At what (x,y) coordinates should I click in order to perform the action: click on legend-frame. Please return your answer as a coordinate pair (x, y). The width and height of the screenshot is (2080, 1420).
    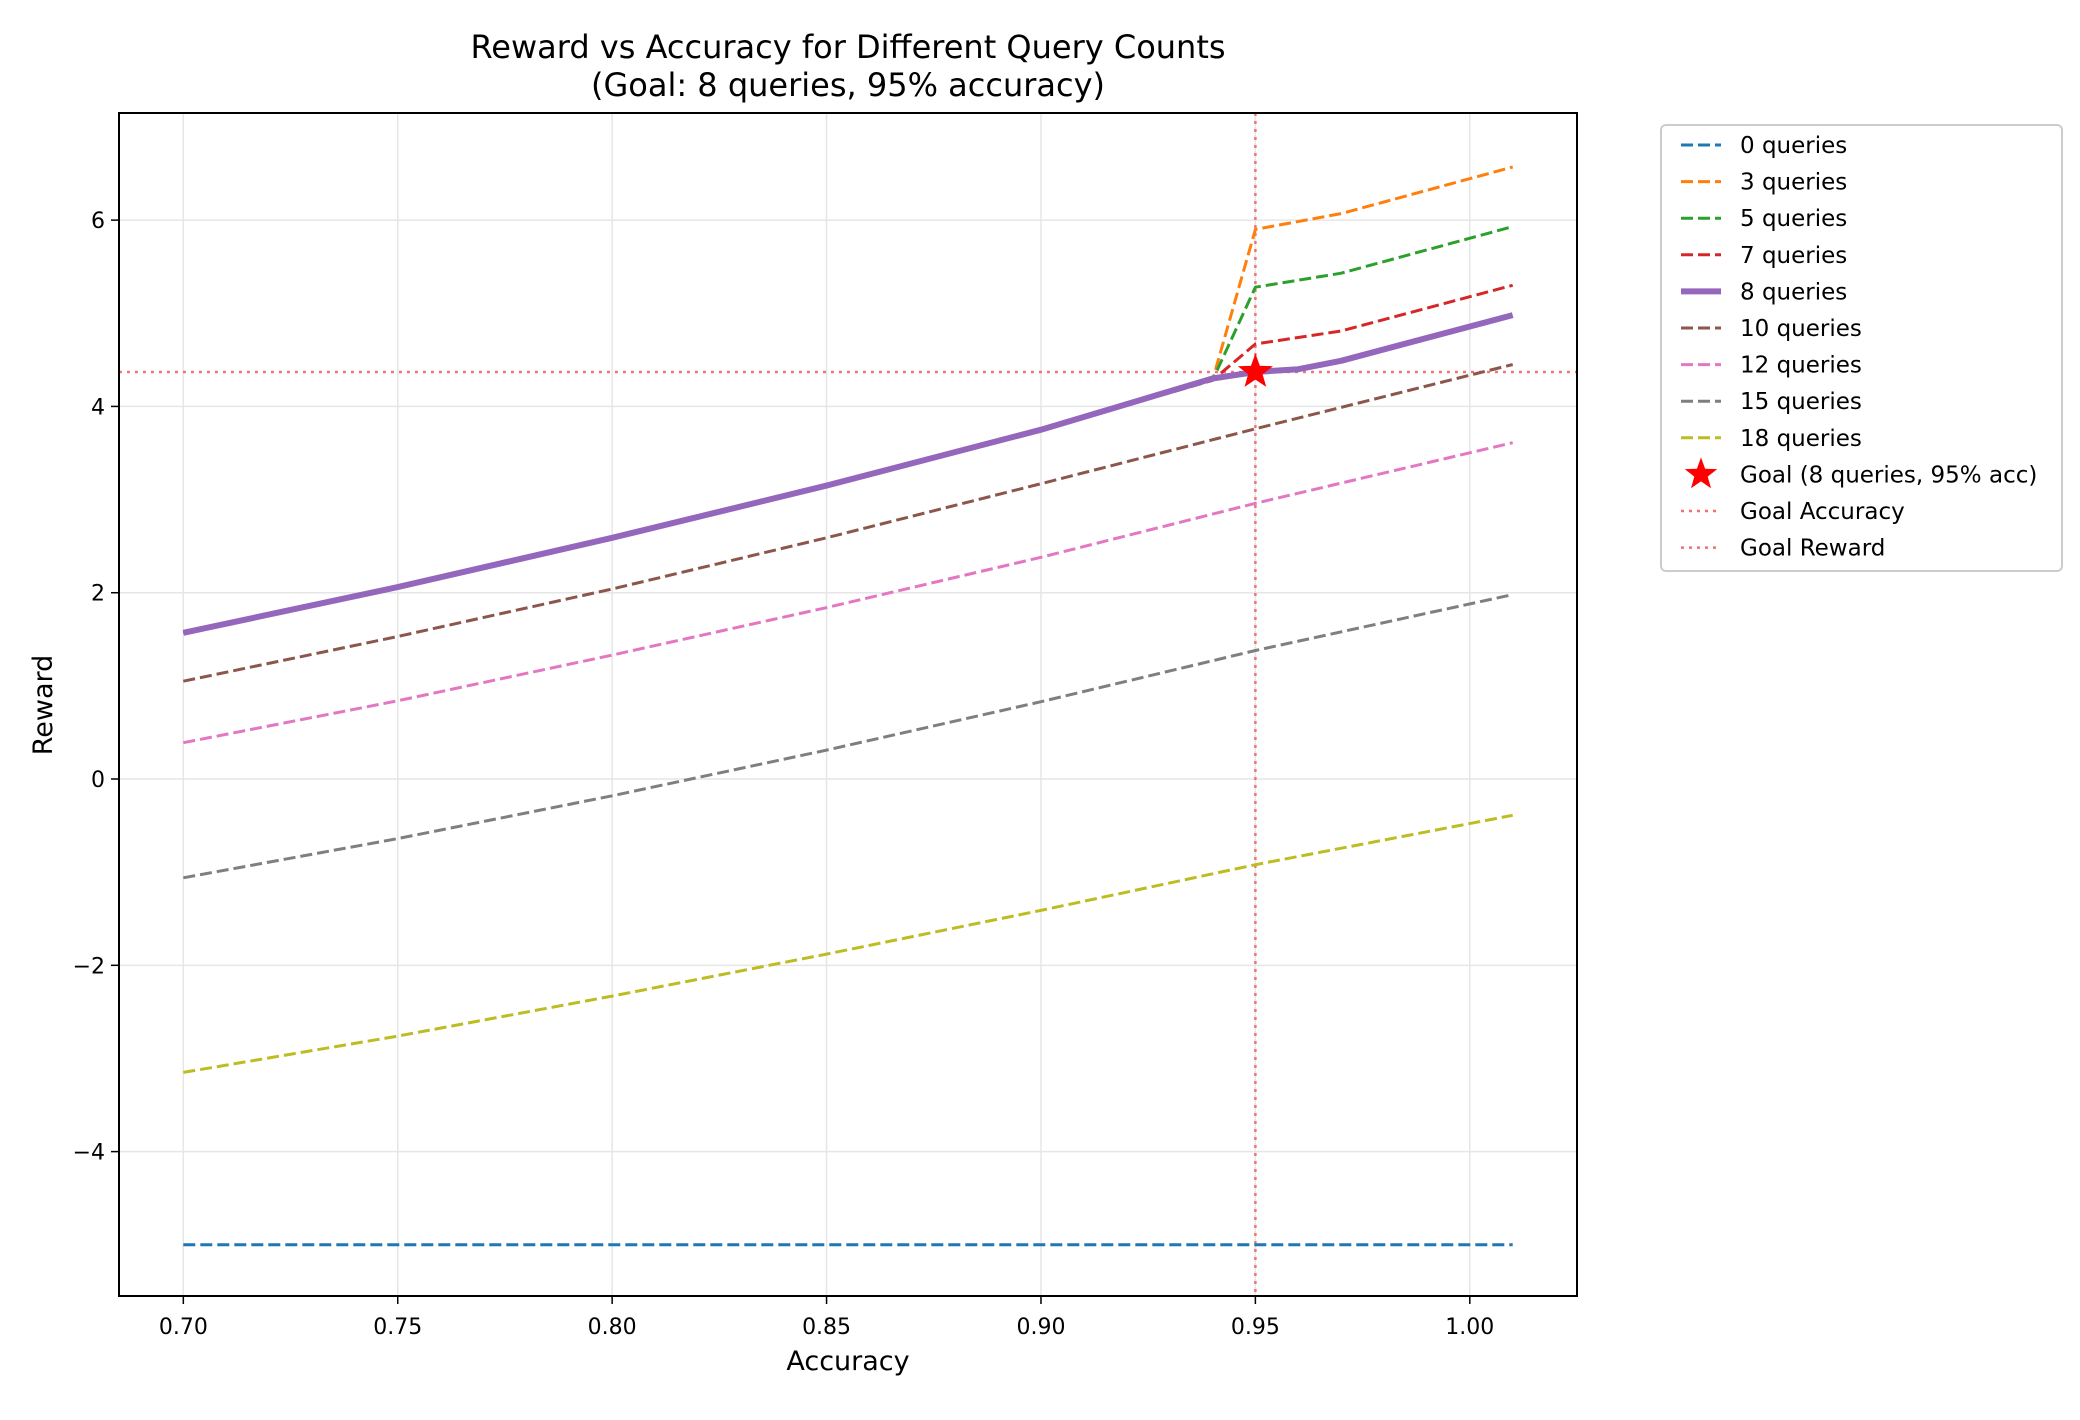
    Looking at the image, I should click on (1861, 348).